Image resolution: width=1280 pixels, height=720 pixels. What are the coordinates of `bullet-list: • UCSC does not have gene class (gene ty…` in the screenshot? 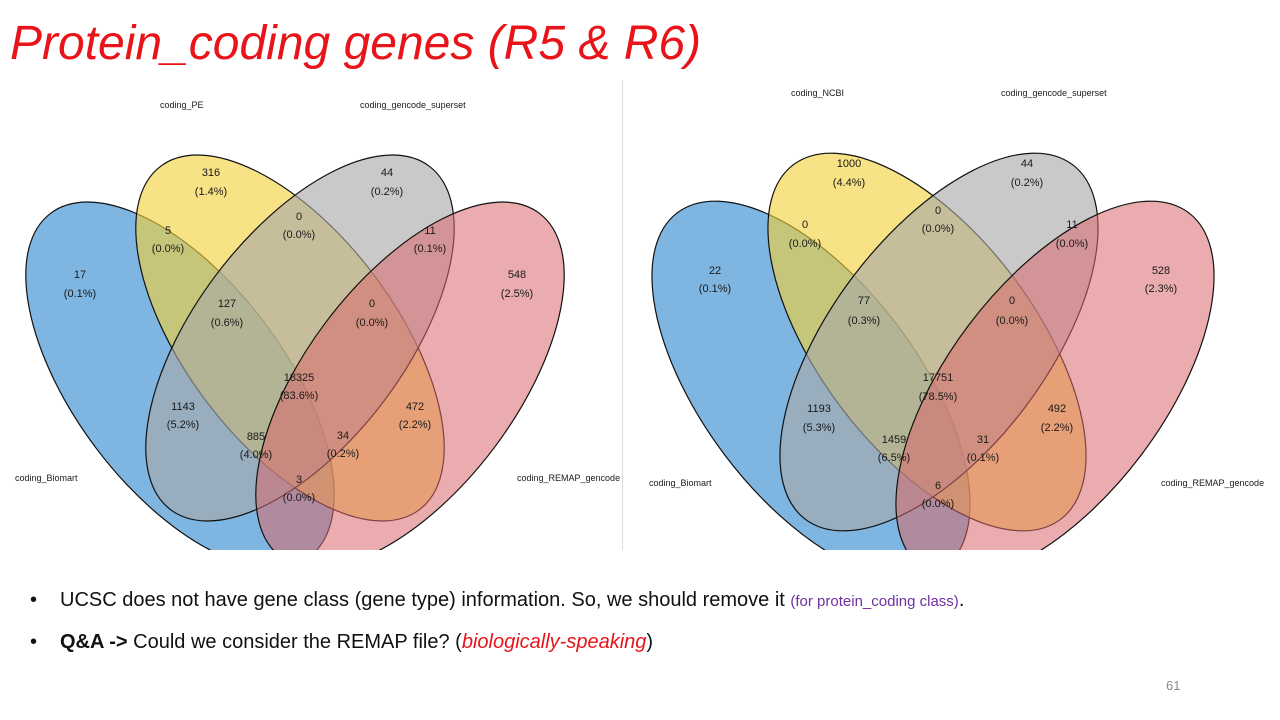 It's located at (497, 626).